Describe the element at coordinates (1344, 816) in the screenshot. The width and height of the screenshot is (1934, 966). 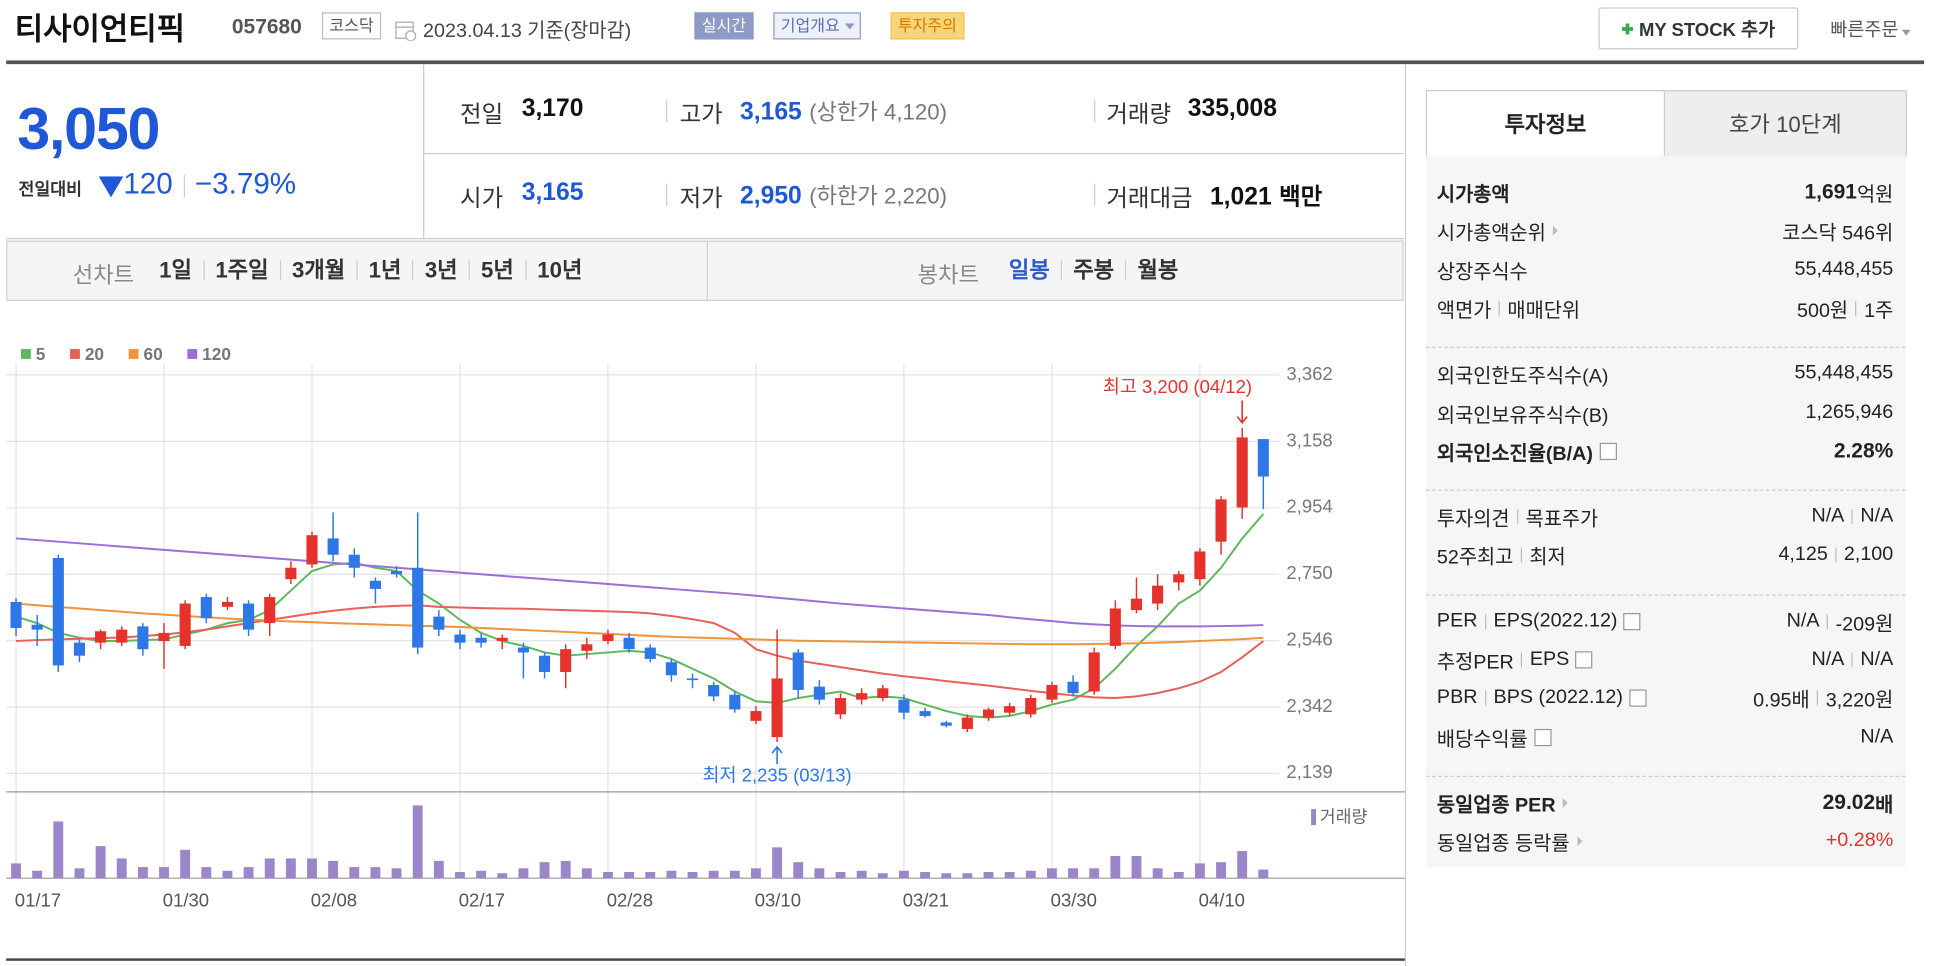
I see `volume-legend-label: 거래량` at that location.